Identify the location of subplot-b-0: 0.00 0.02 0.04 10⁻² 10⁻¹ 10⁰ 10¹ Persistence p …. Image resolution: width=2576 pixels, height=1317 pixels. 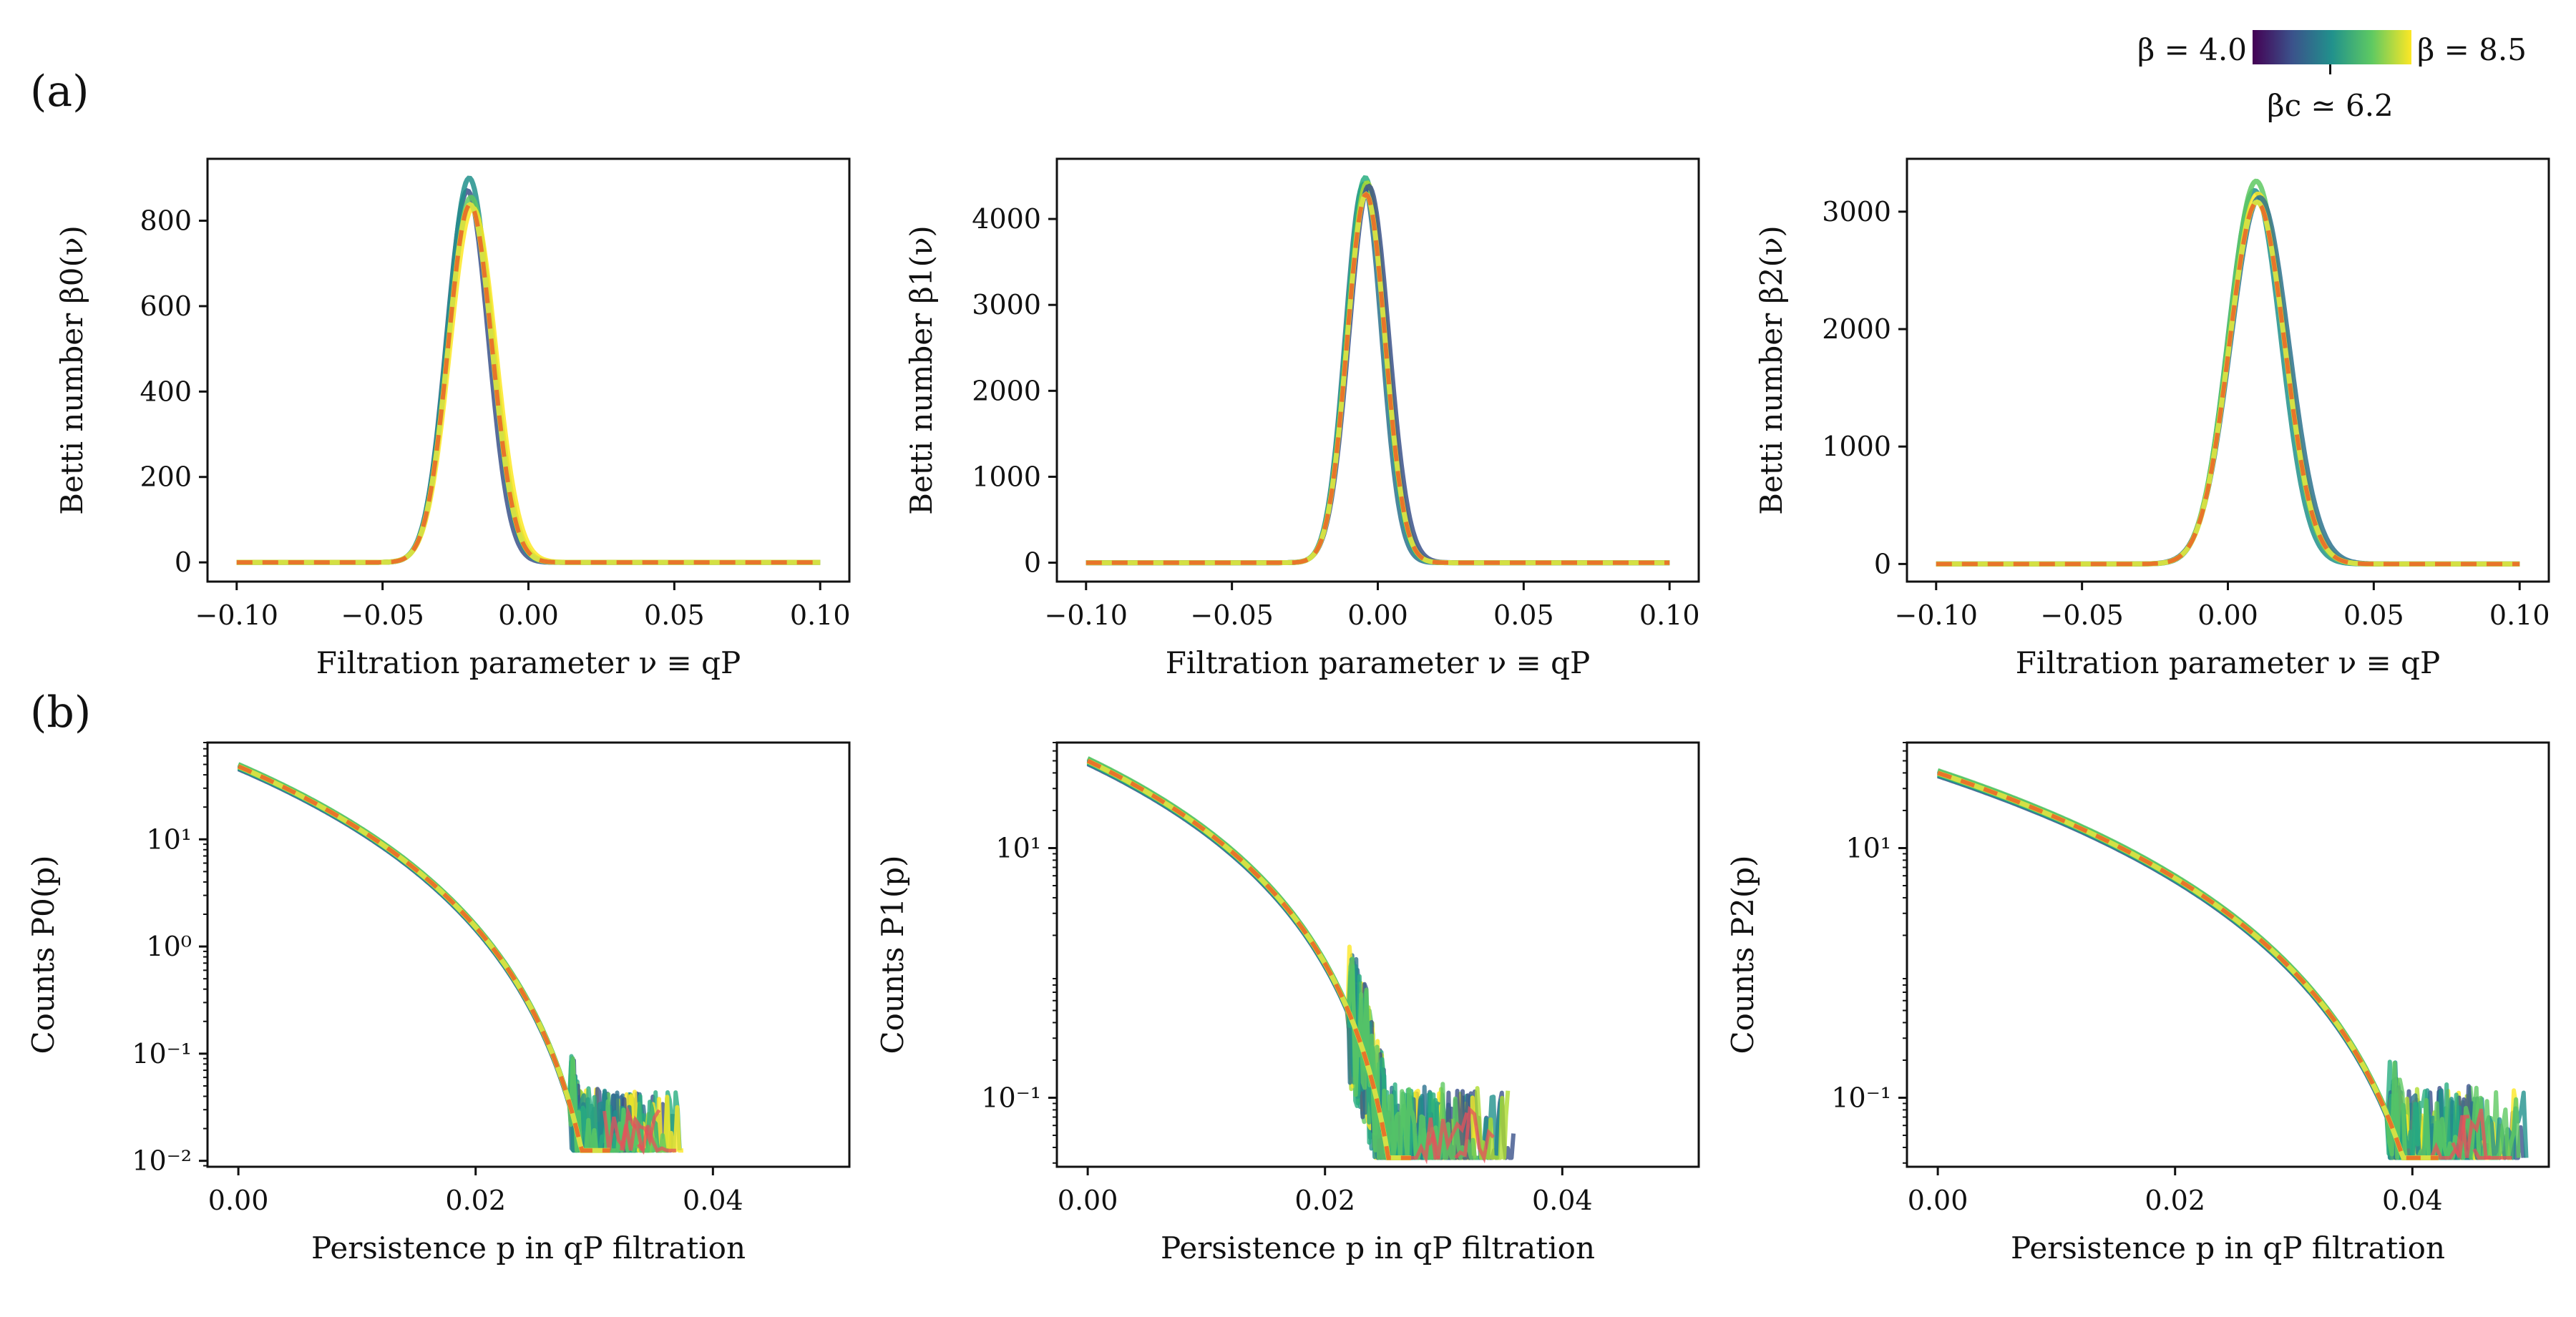
(438, 1003).